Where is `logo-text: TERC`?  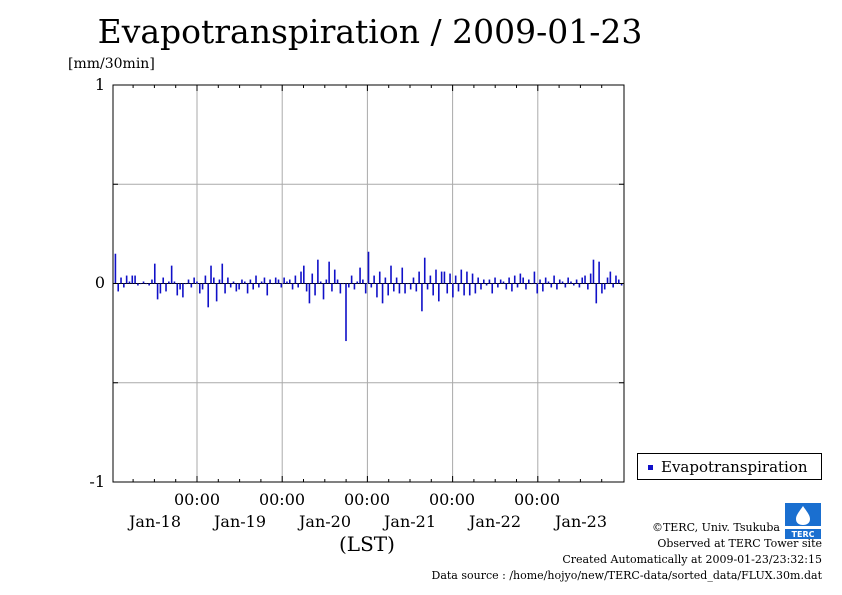 logo-text: TERC is located at coordinates (803, 534).